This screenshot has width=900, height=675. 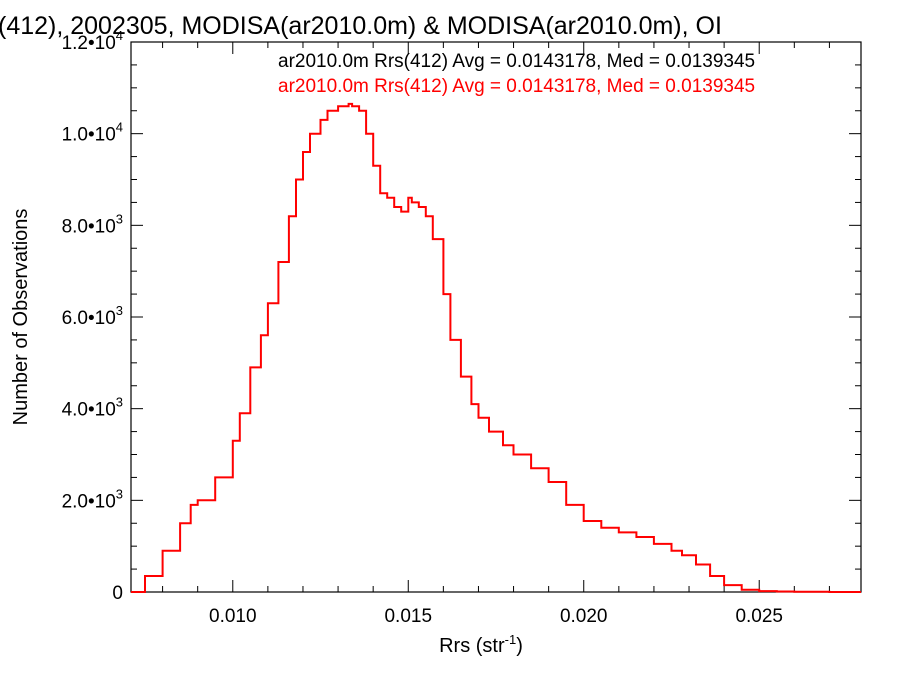 What do you see at coordinates (92, 133) in the screenshot?
I see `y-tick-label: 1.0•104` at bounding box center [92, 133].